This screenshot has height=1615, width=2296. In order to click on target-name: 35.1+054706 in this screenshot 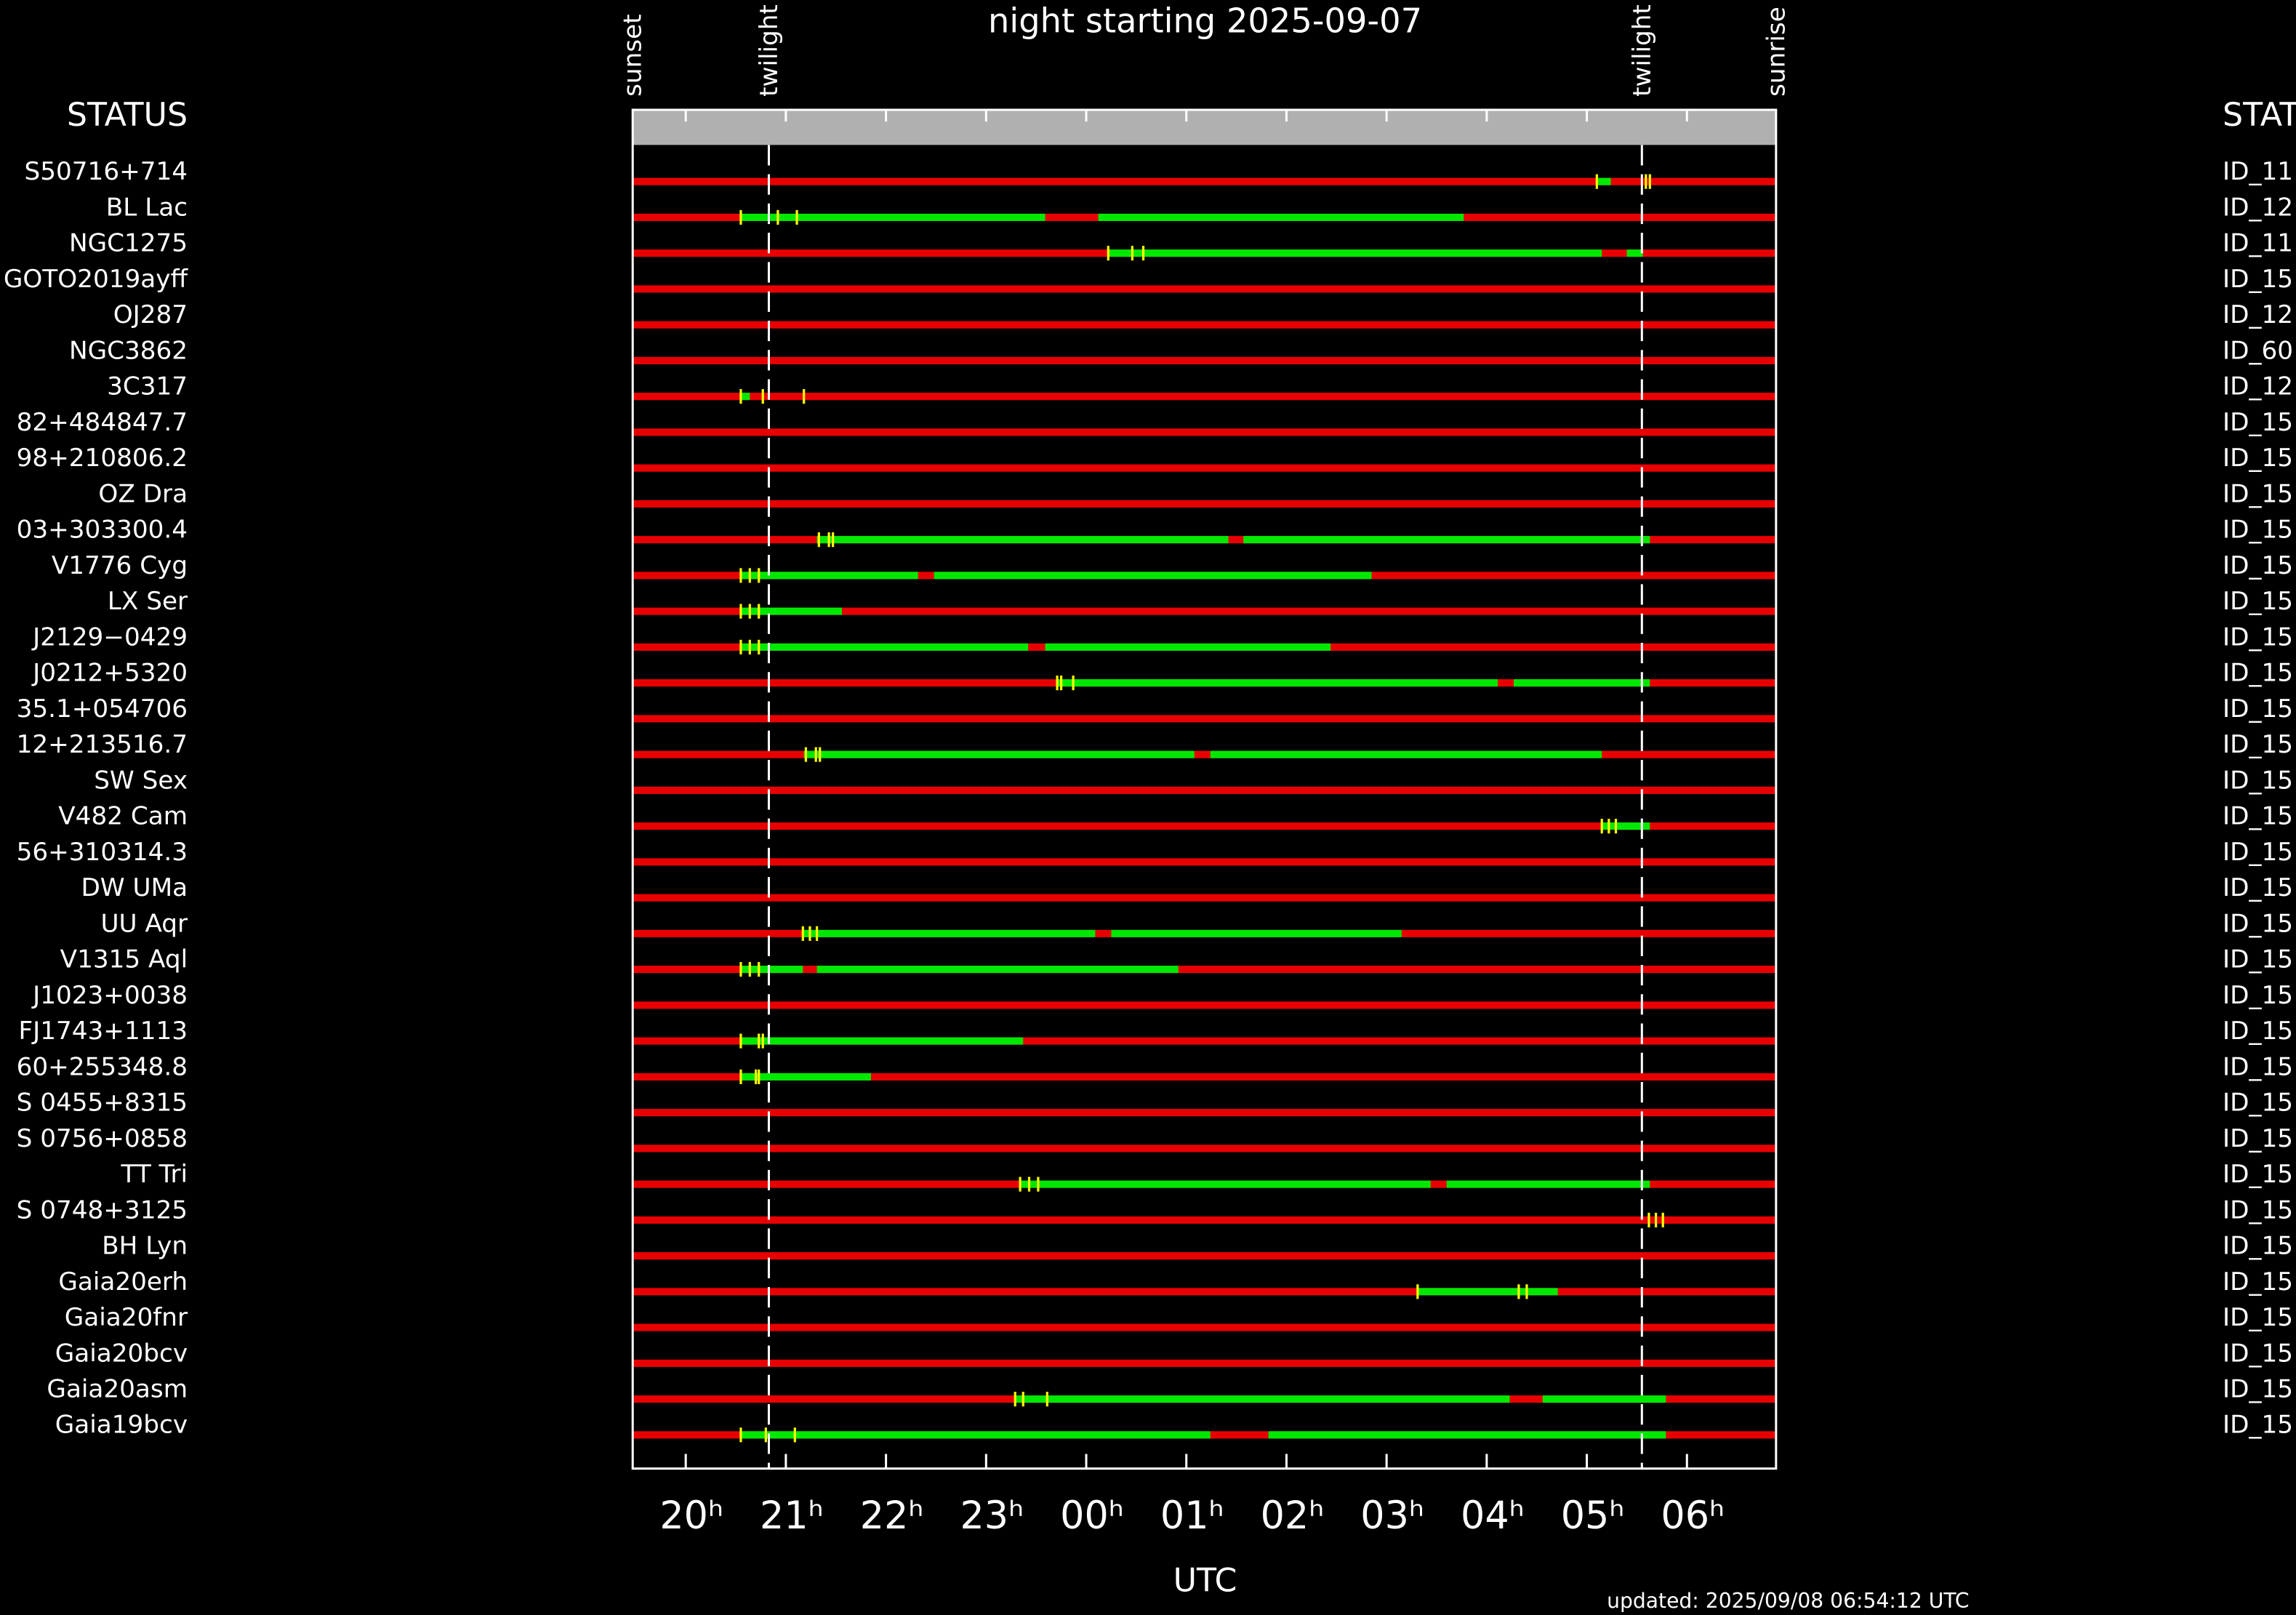, I will do `click(102, 709)`.